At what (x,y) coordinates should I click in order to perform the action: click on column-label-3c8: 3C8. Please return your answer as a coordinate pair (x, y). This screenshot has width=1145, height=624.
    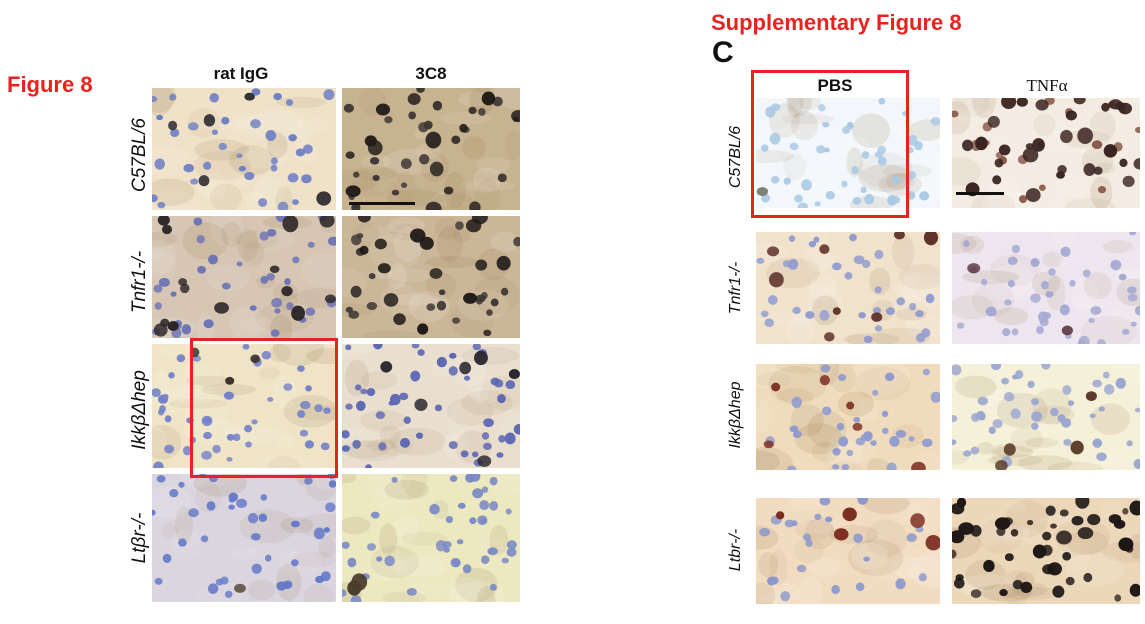
    Looking at the image, I should click on (431, 73).